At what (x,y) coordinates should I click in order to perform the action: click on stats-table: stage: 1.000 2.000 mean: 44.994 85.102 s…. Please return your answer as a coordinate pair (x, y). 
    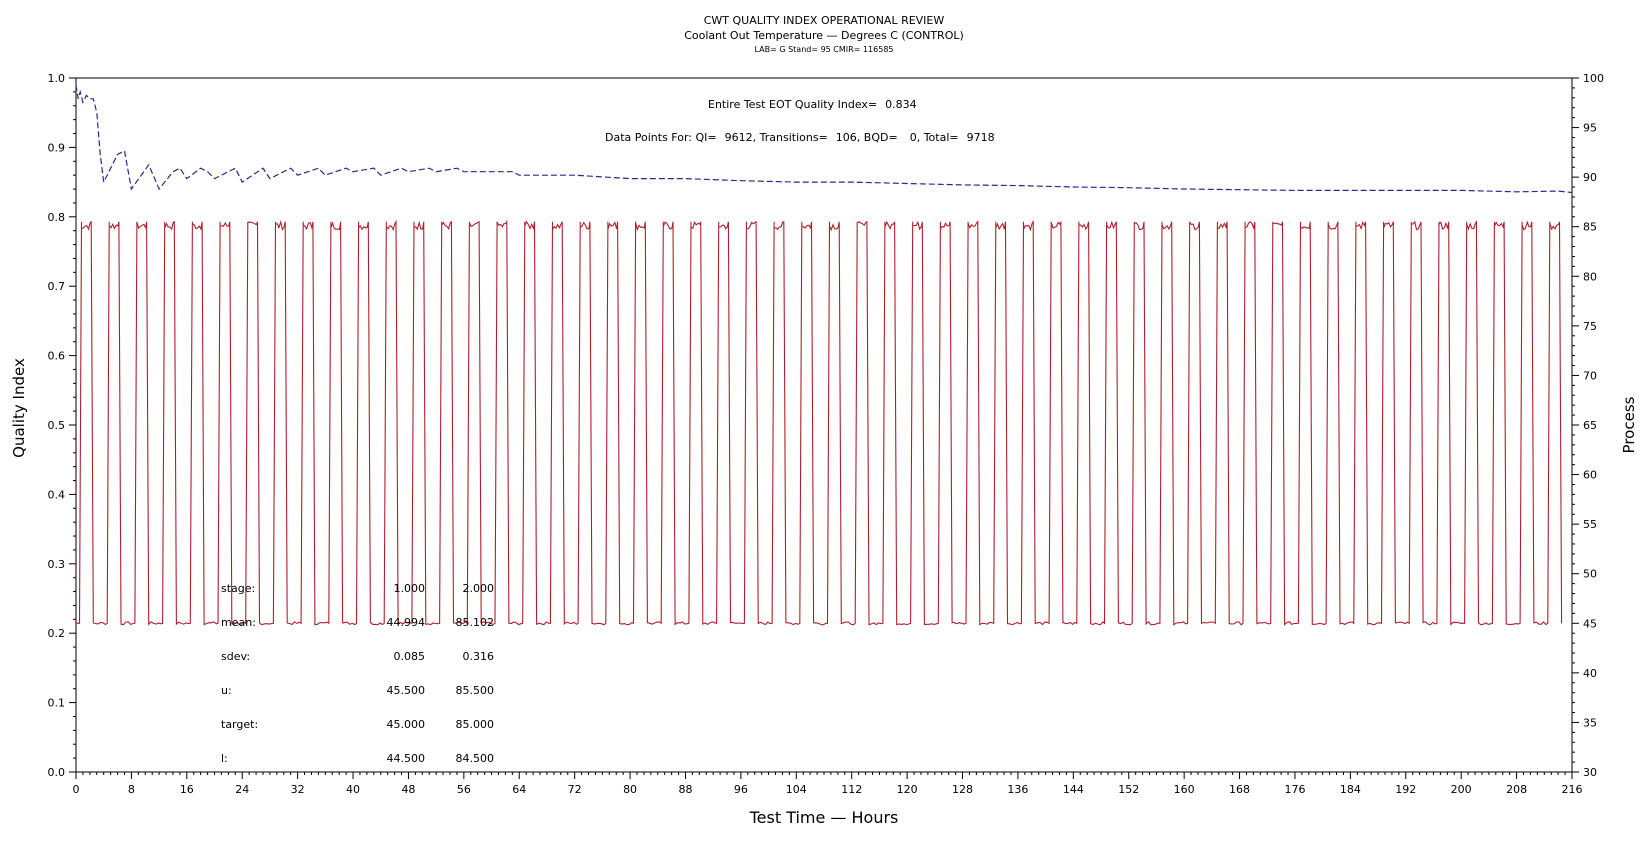
    Looking at the image, I should click on (357, 673).